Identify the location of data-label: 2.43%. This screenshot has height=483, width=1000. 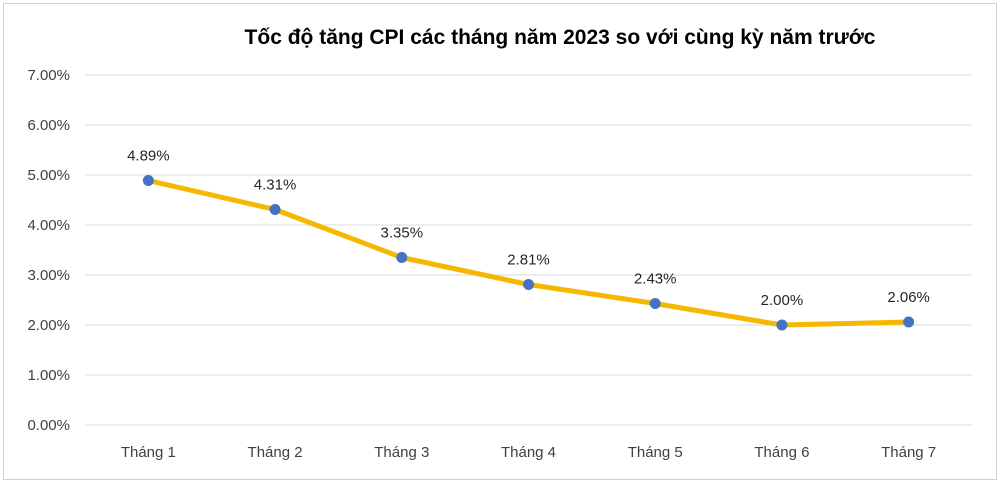
(655, 279).